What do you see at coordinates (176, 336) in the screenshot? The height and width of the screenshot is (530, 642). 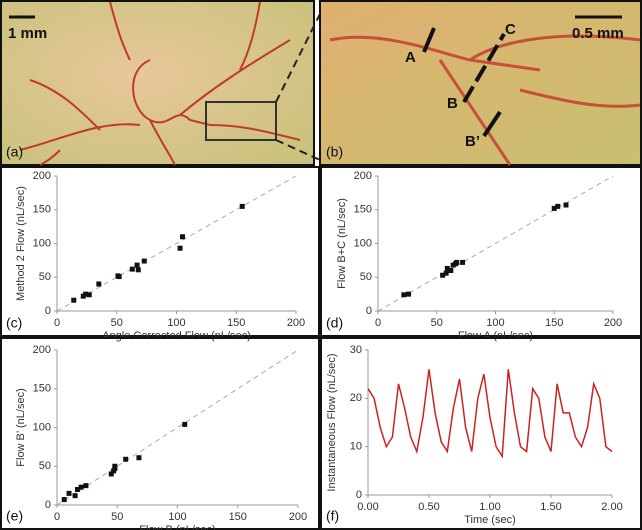 I see `x-axis-label: Angle Corrected Flow (nL/sec)` at bounding box center [176, 336].